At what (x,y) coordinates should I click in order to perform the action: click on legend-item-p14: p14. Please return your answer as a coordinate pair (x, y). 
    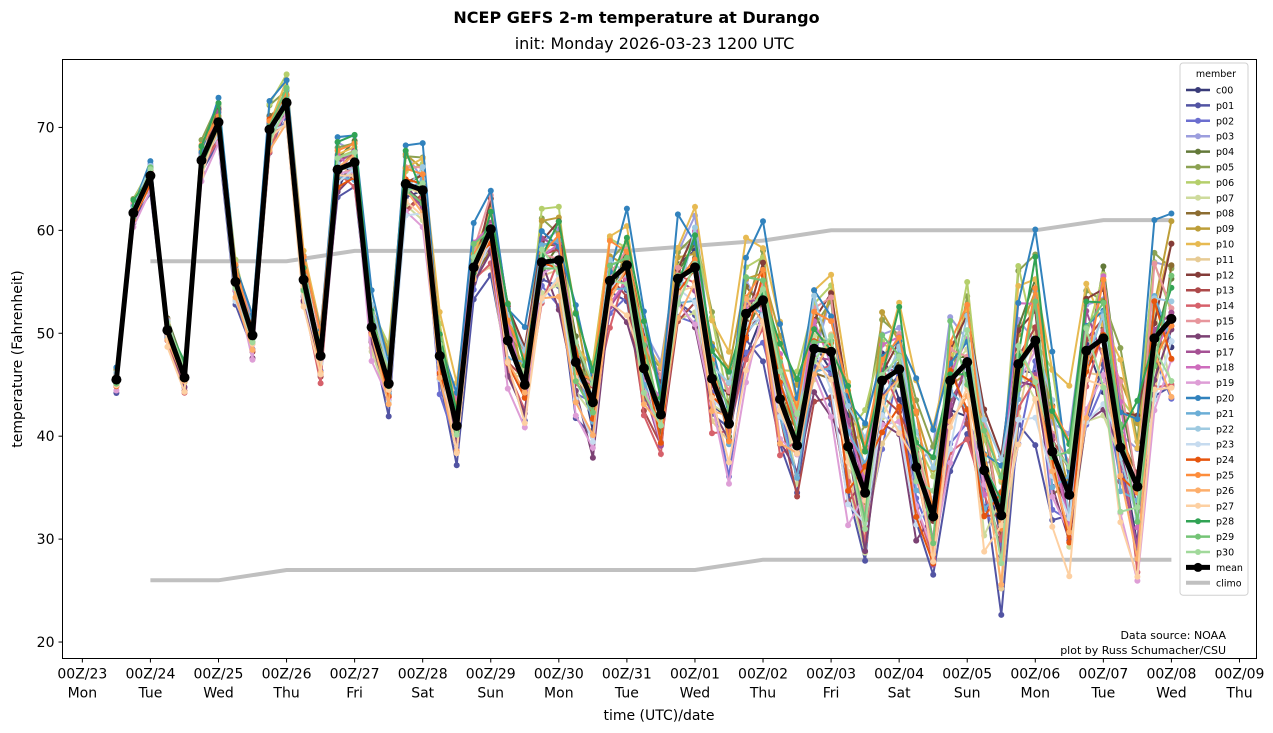
    Looking at the image, I should click on (1210, 306).